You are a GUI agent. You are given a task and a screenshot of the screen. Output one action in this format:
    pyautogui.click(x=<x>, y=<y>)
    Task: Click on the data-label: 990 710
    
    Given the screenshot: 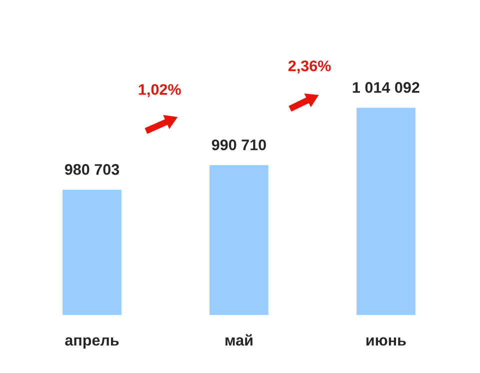 What is the action you would take?
    pyautogui.click(x=239, y=144)
    